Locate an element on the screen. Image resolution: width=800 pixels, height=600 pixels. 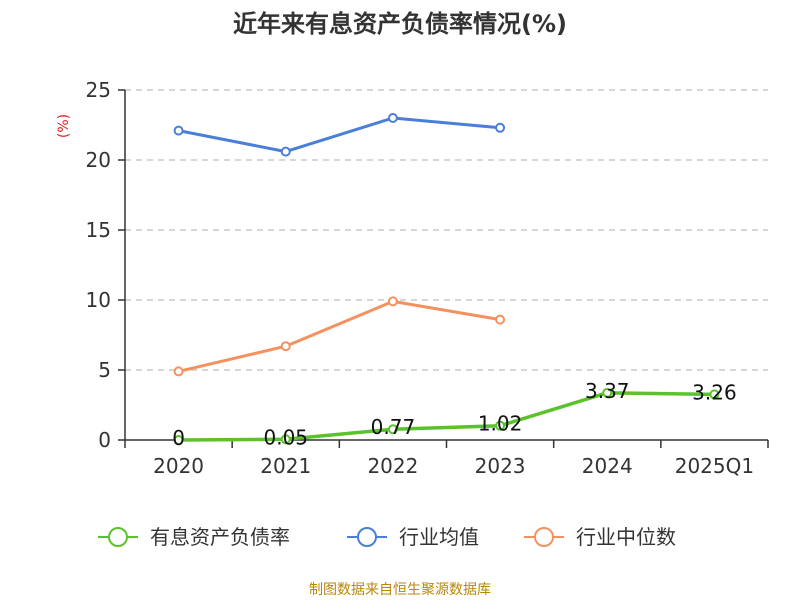
y-tick-label: 5 is located at coordinates (104, 370).